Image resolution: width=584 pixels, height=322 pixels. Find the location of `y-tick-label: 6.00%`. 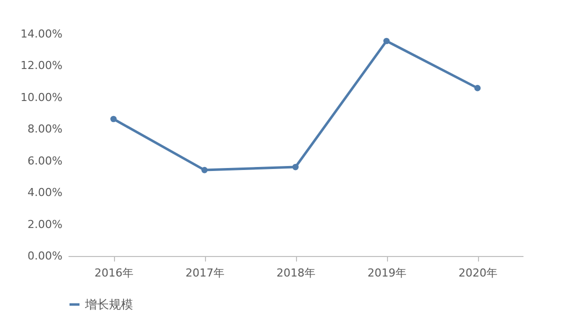

y-tick-label: 6.00% is located at coordinates (45, 161).